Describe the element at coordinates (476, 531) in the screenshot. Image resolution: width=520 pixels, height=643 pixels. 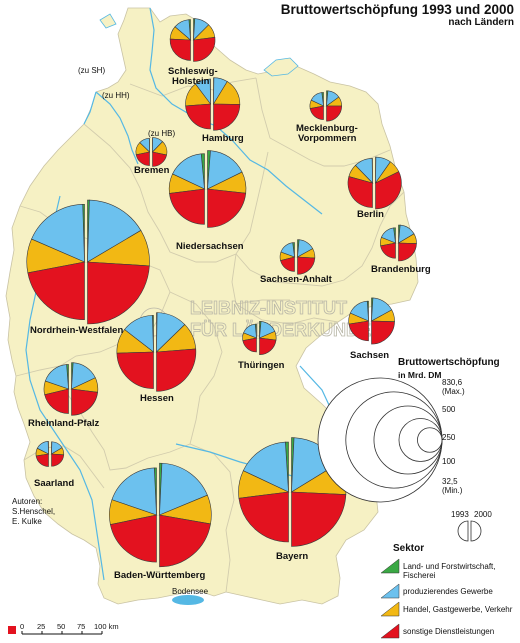
I see `year-2000-semicircle` at that location.